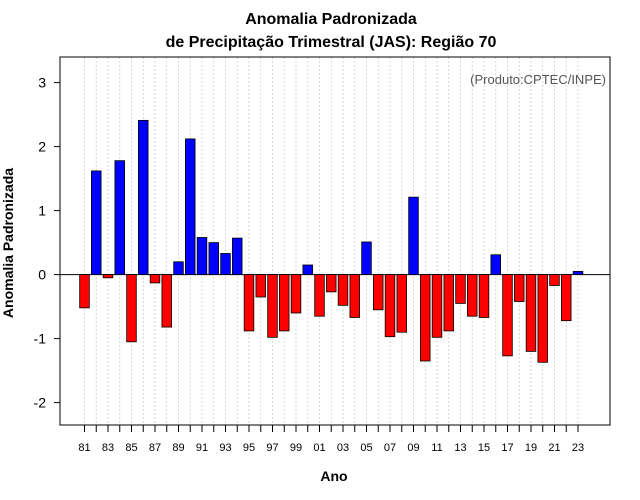  I want to click on bar-1997, so click(272, 306).